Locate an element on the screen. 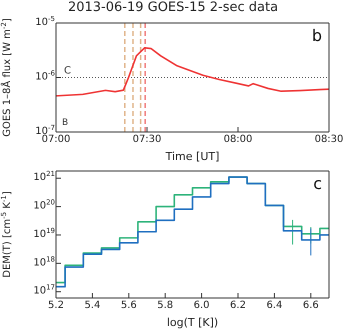  x-tick-label: 5.4 is located at coordinates (92, 305).